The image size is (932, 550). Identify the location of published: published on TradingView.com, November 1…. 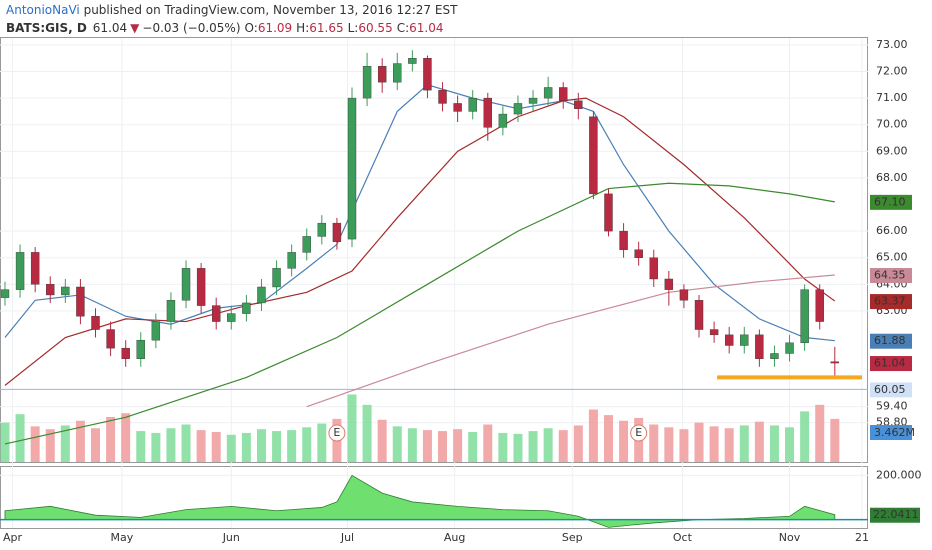
(269, 10).